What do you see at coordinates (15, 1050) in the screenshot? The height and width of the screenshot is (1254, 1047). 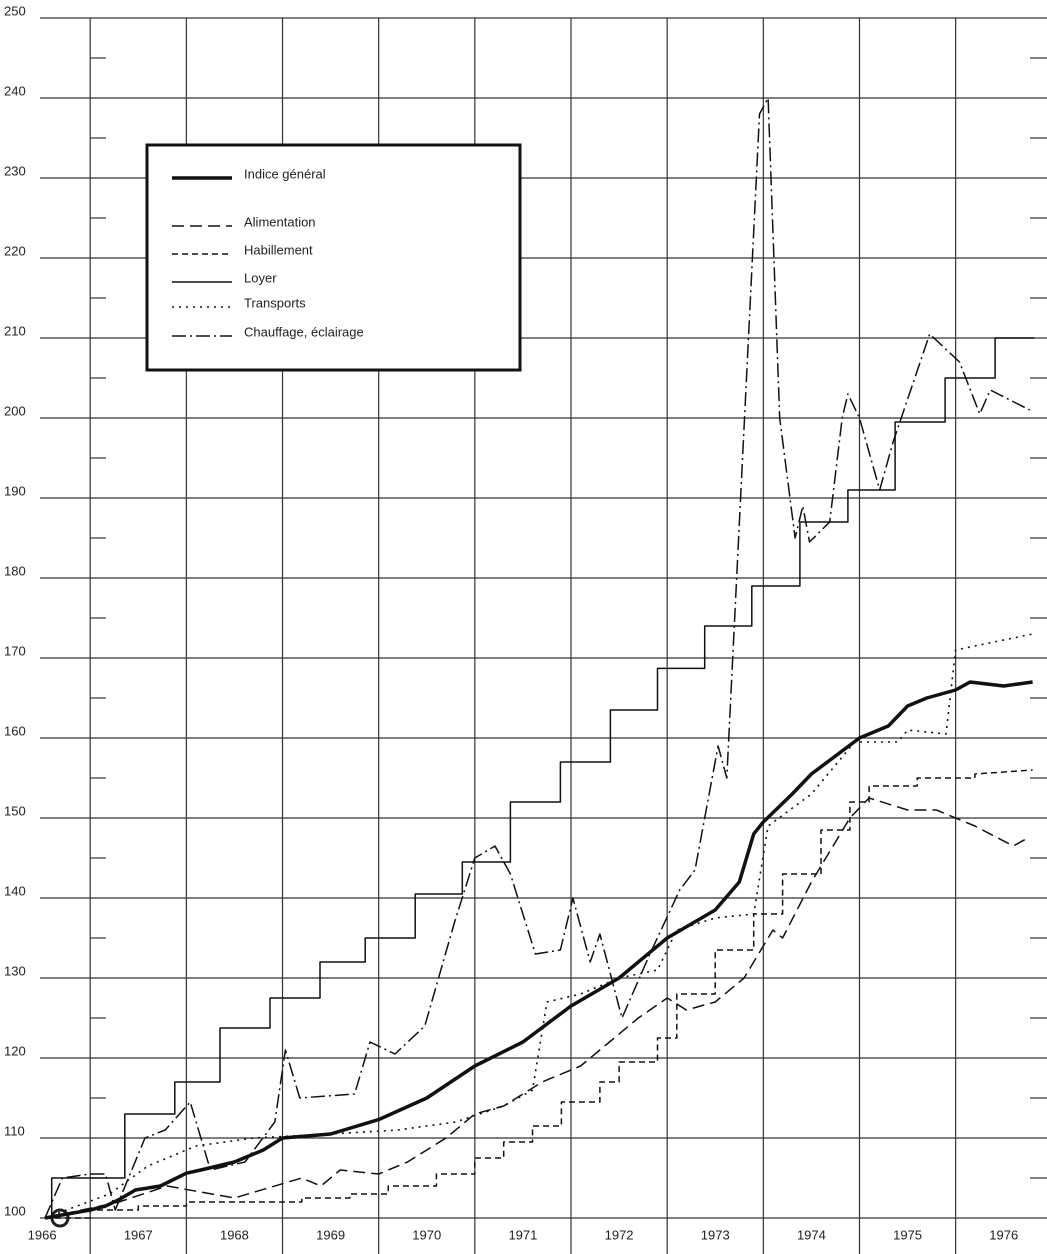 I see `y-tick-label: 120` at bounding box center [15, 1050].